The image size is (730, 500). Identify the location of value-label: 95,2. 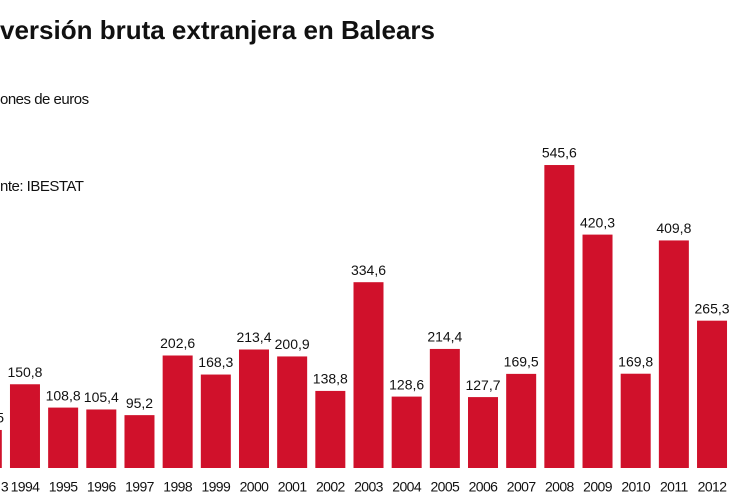
(139, 403).